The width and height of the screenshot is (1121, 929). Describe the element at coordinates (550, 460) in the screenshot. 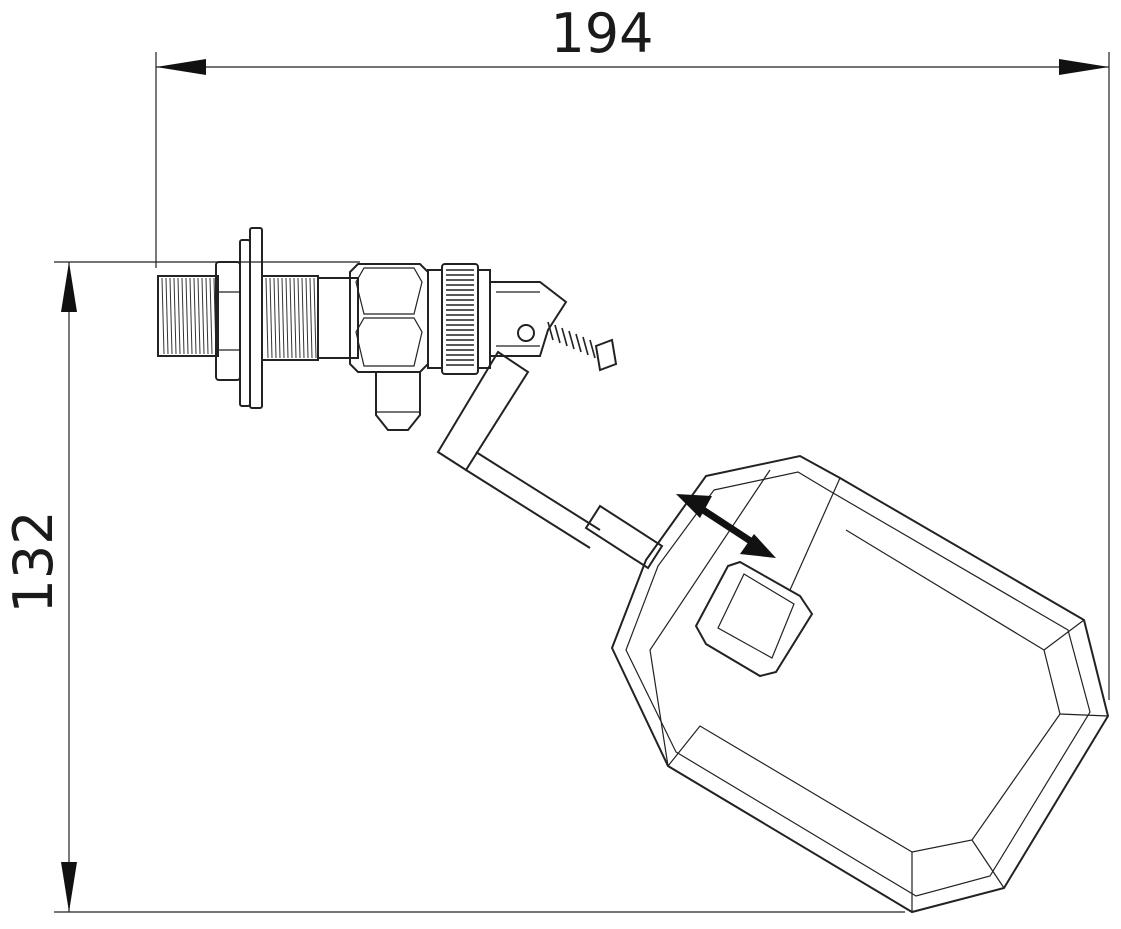

I see `float-arm` at that location.